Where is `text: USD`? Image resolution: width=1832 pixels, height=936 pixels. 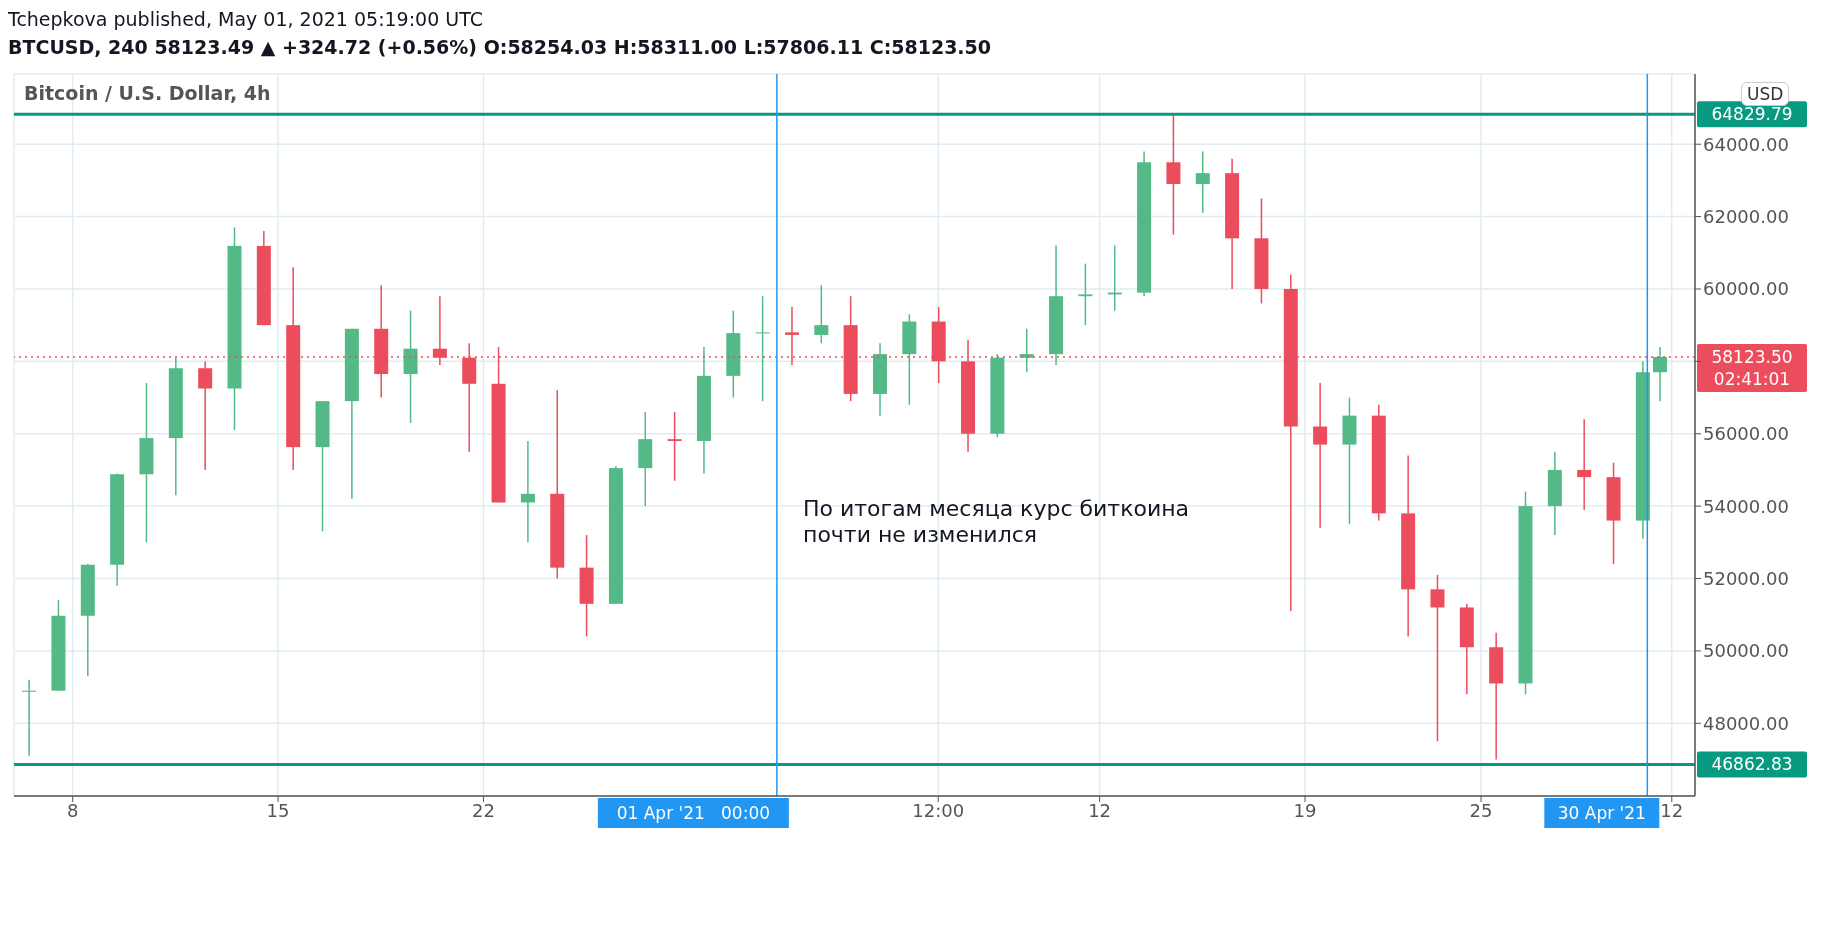 text: USD is located at coordinates (1765, 94).